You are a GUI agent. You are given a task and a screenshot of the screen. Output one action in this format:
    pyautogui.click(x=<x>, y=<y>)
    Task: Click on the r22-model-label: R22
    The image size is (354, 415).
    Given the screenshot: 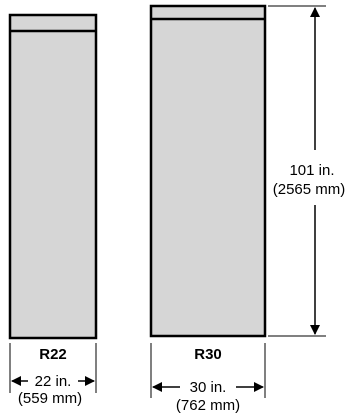 What is the action you would take?
    pyautogui.click(x=53, y=354)
    